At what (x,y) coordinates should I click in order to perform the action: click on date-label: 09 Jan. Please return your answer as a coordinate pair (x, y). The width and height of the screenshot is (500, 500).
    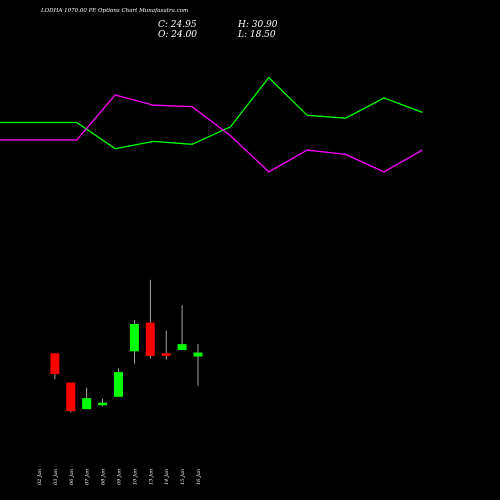
    Looking at the image, I should click on (120, 477).